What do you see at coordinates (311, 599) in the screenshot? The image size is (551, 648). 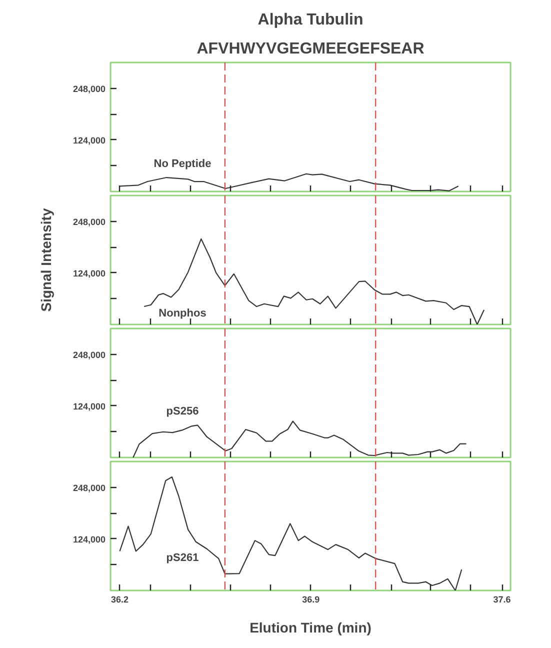 I see `x-tick-label: 36.9` at bounding box center [311, 599].